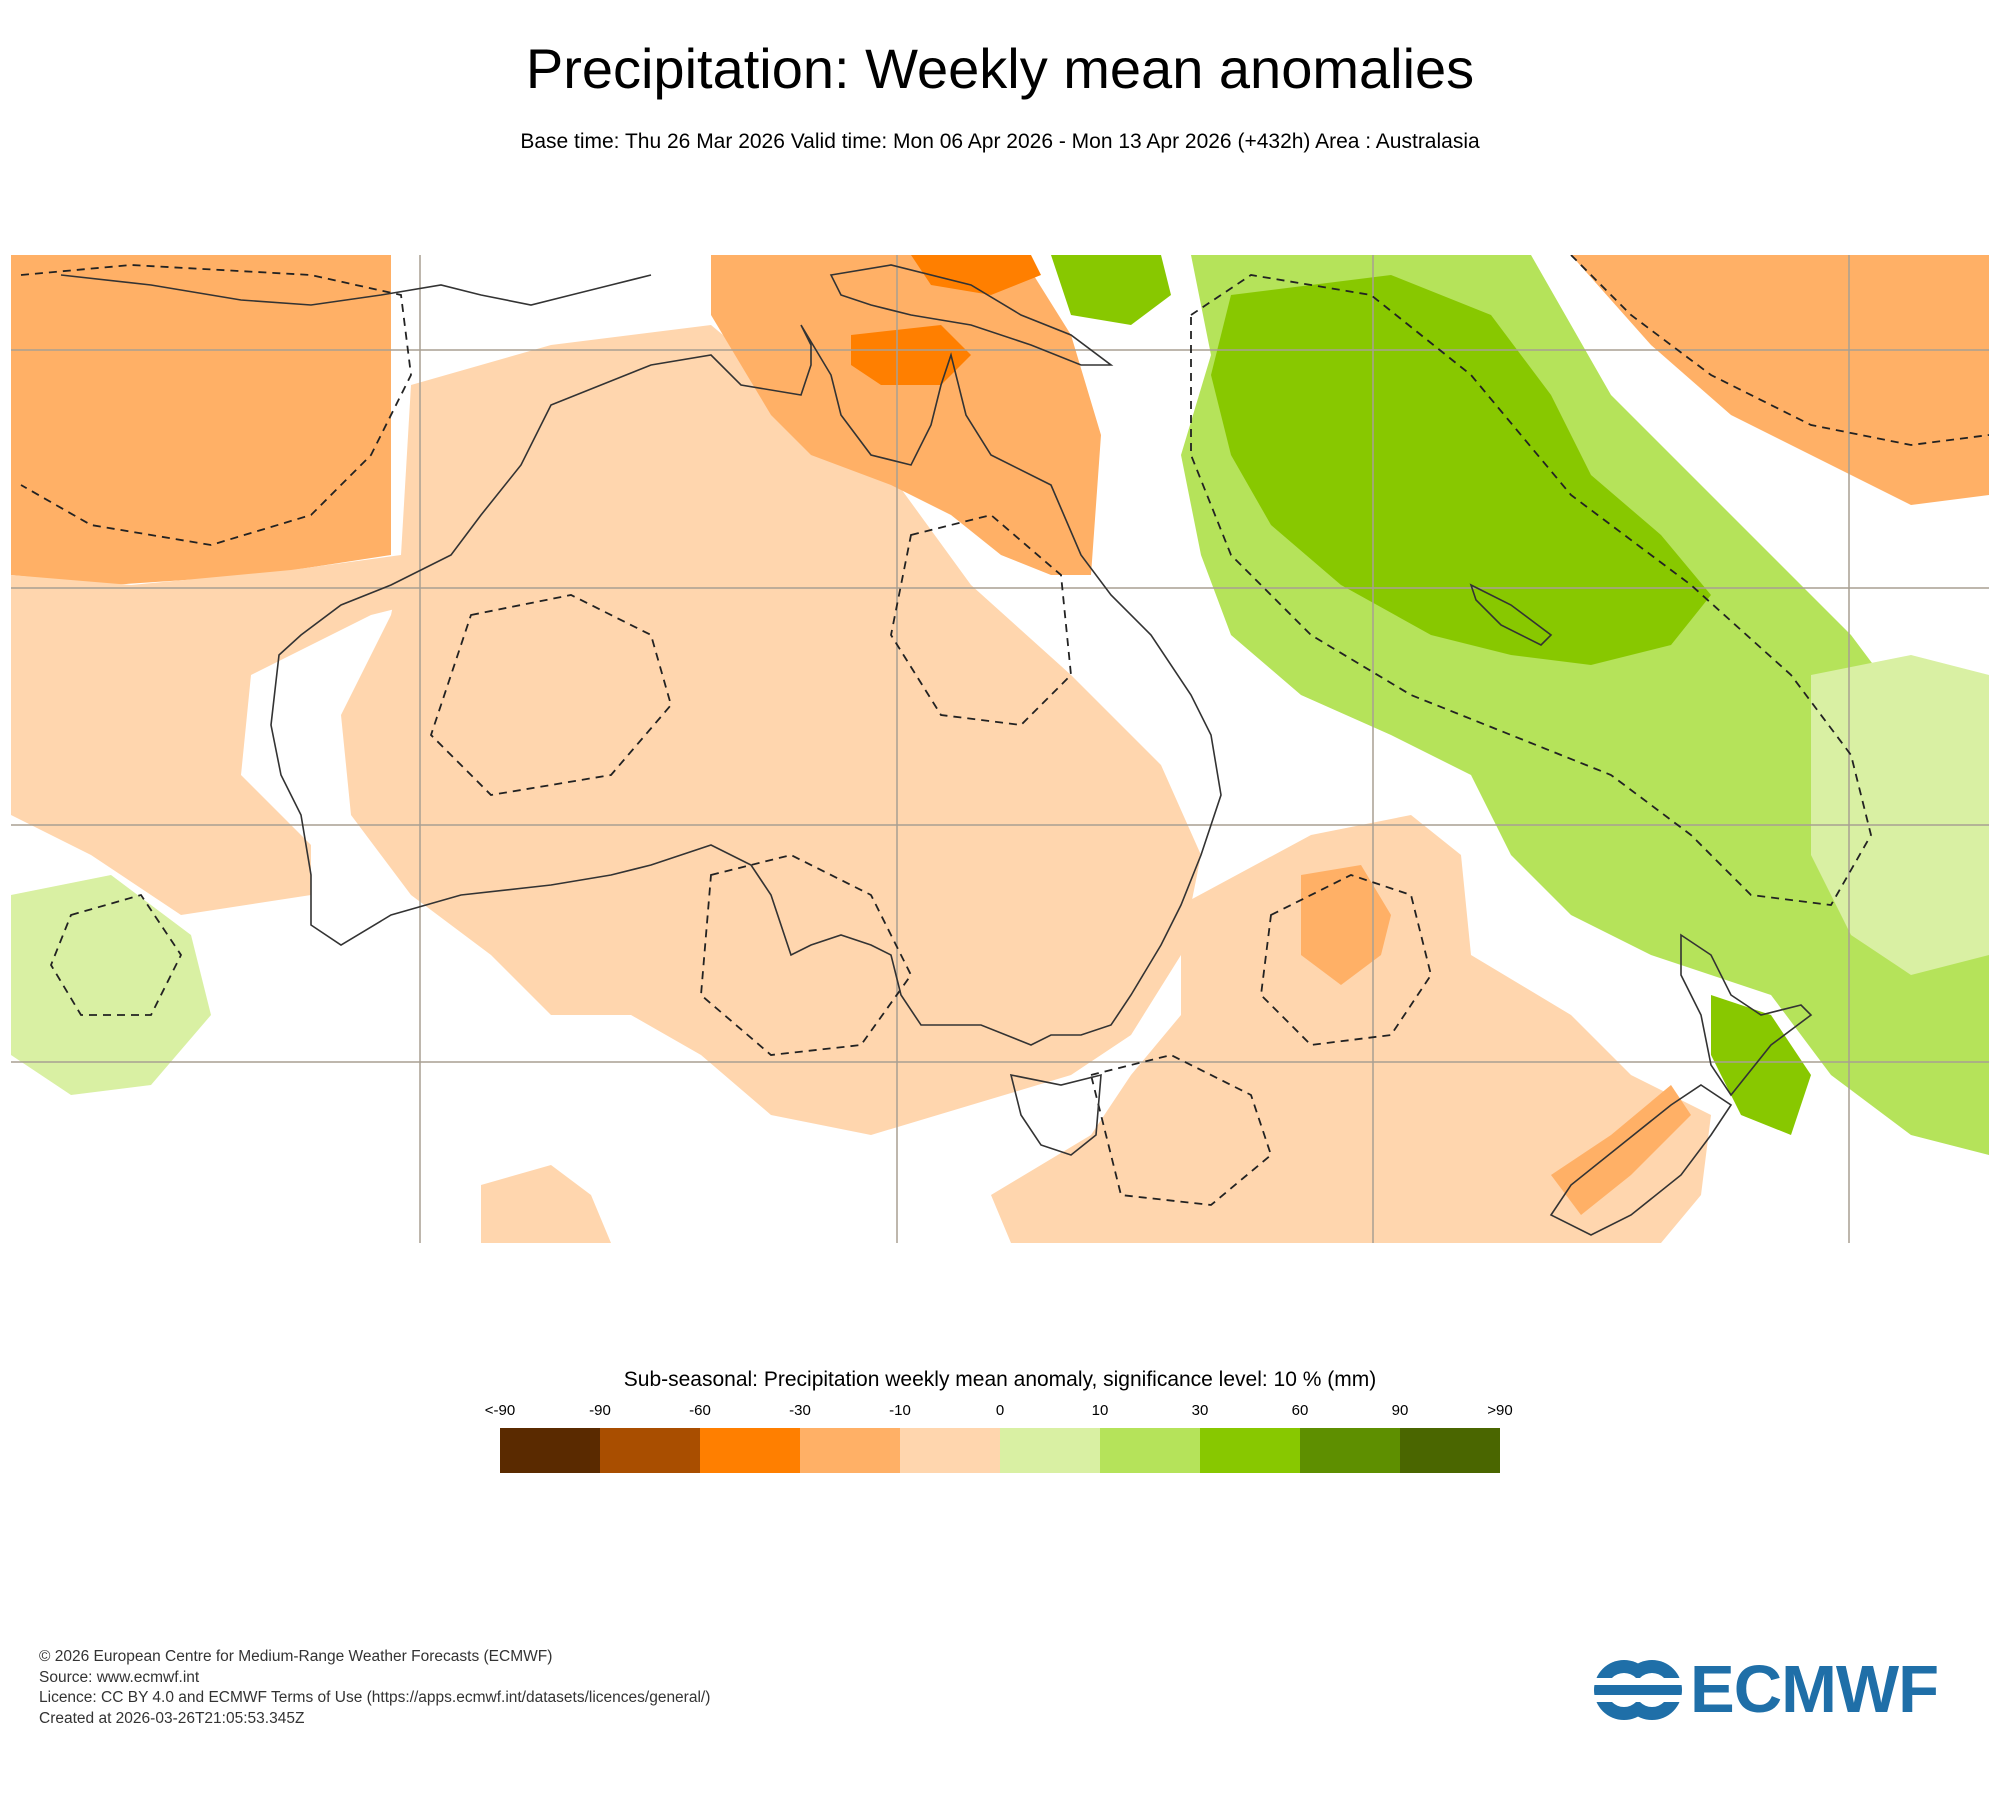 This screenshot has height=1800, width=2000. Describe the element at coordinates (800, 1410) in the screenshot. I see `legend-tick-label: -30` at that location.